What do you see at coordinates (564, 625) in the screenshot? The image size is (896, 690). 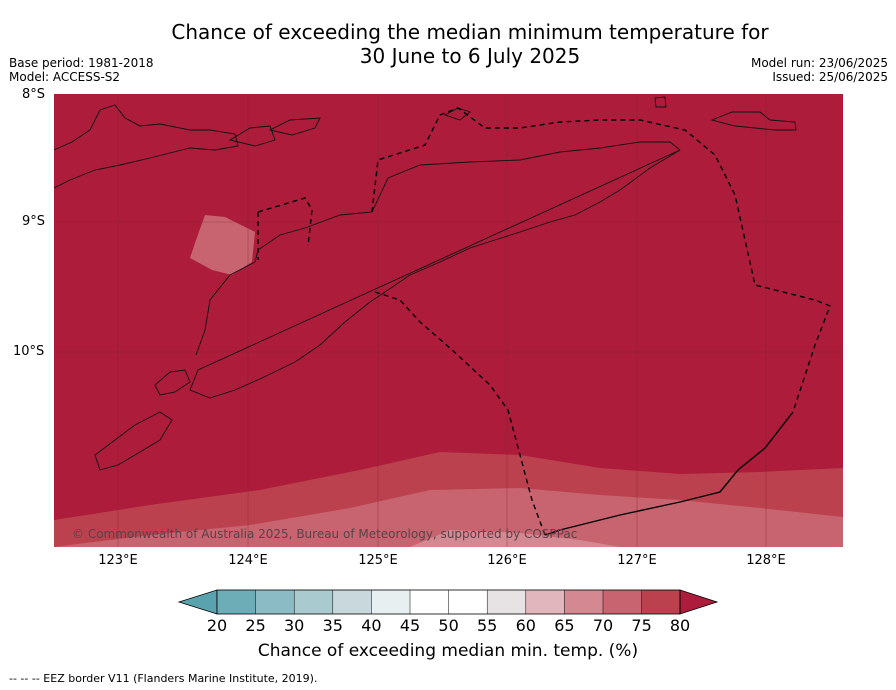 I see `cb-tick-65: 65` at bounding box center [564, 625].